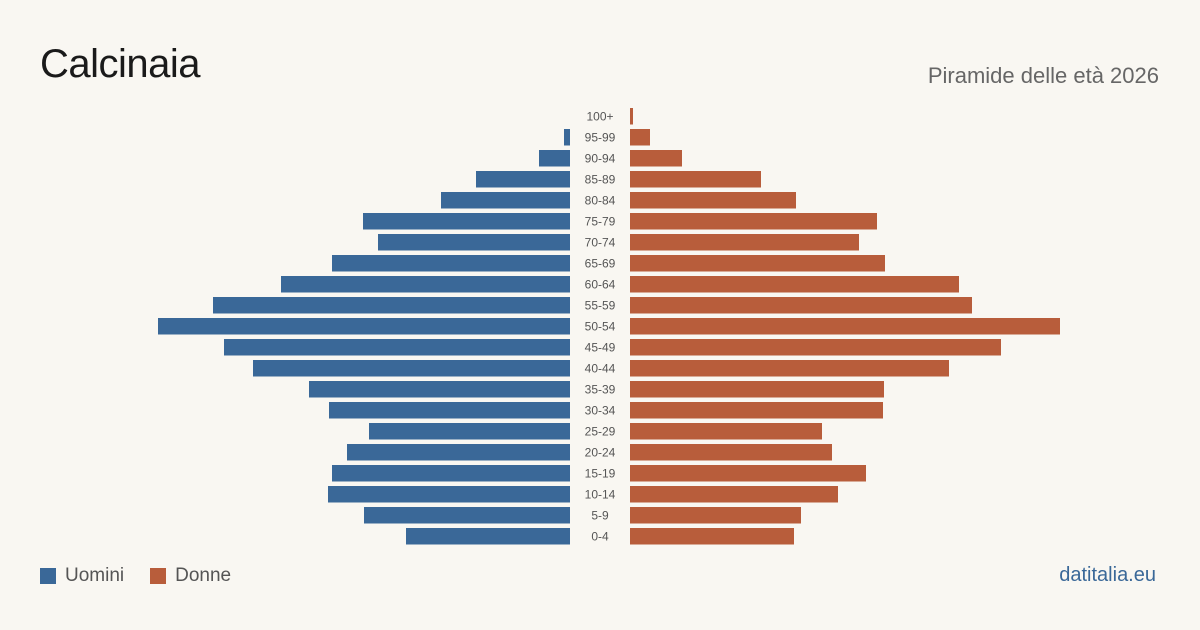  Describe the element at coordinates (599, 116) in the screenshot. I see `age-group-label: 100+` at that location.